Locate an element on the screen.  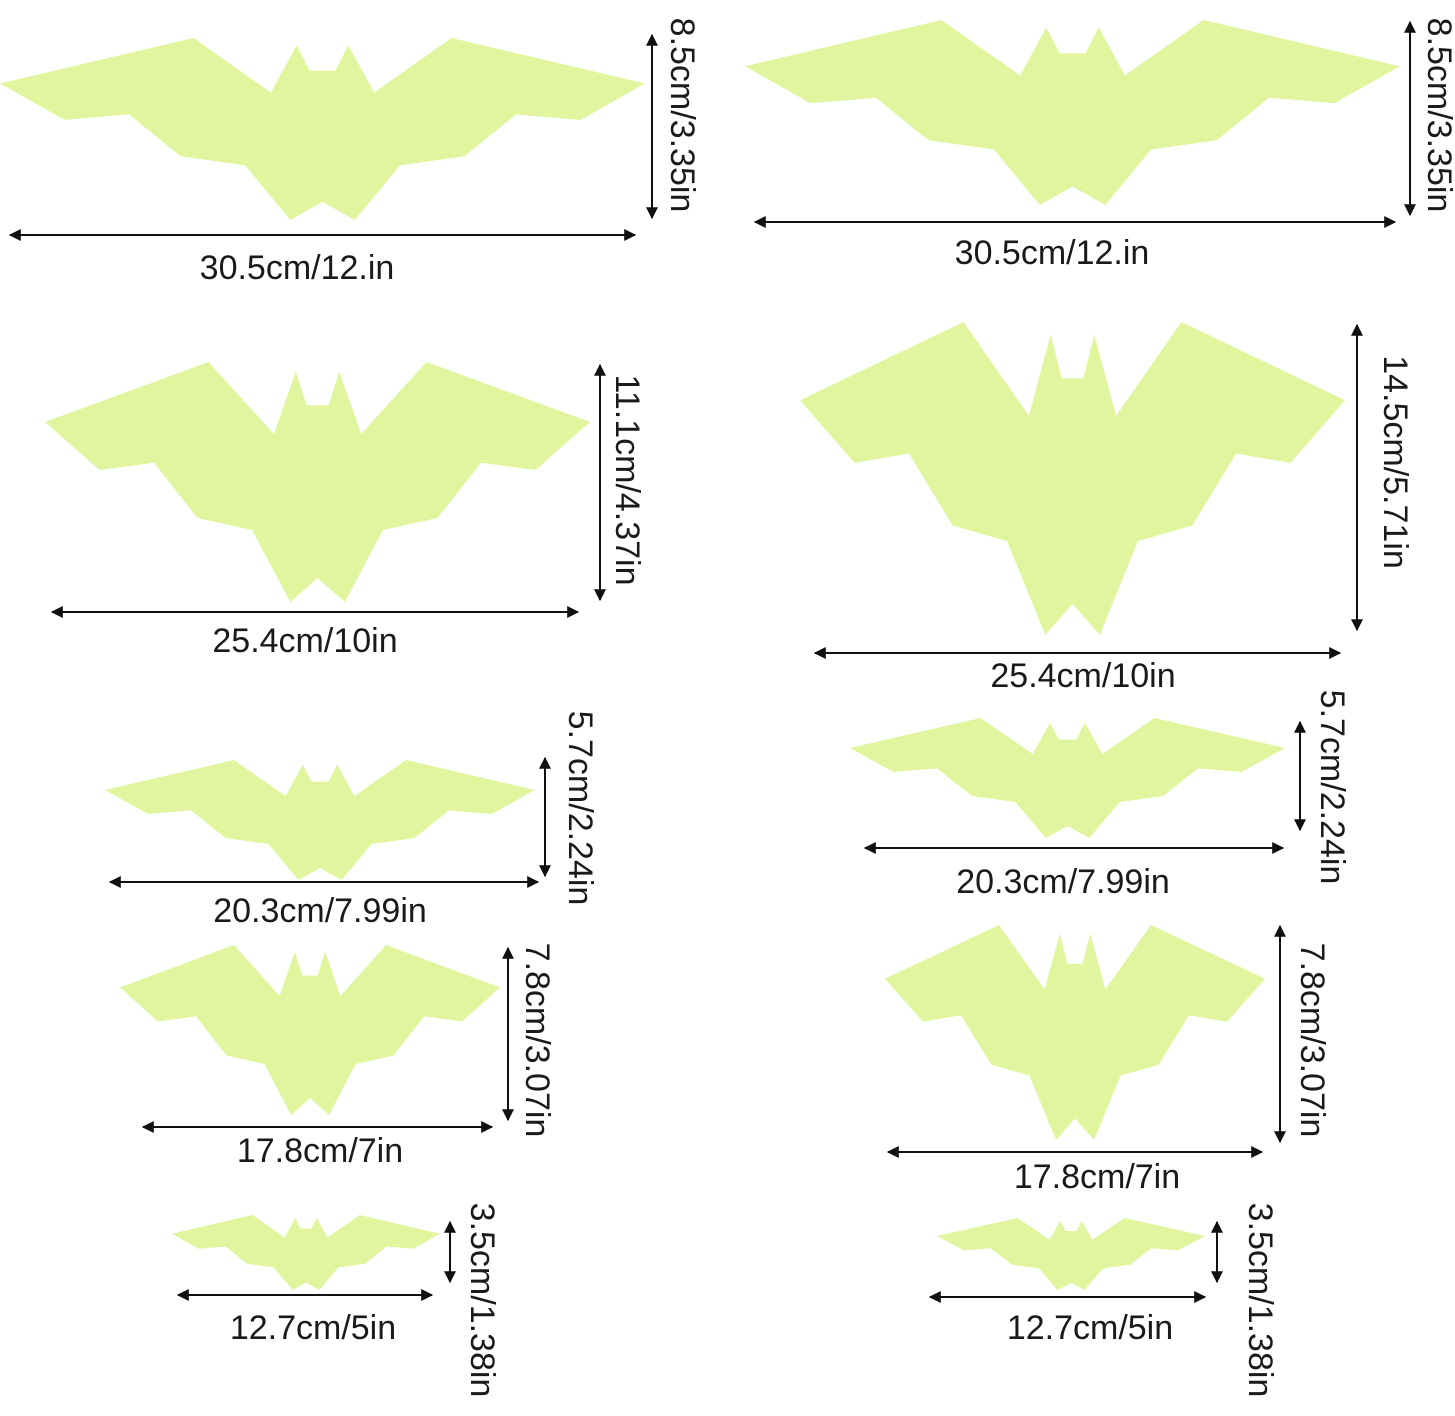
height-label: 14.5cm/5.71in is located at coordinates (1395, 462).